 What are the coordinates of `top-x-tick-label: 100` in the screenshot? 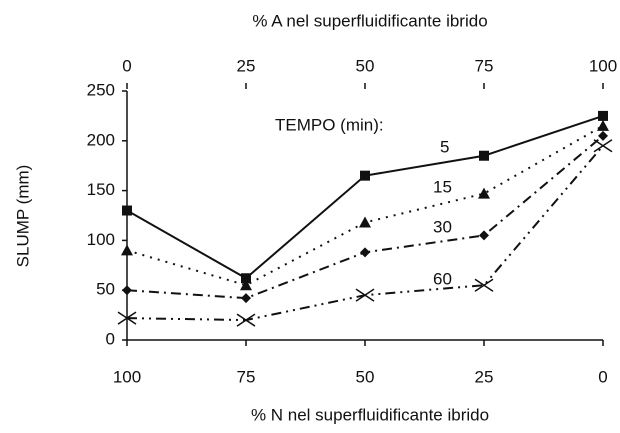 It's located at (603, 65).